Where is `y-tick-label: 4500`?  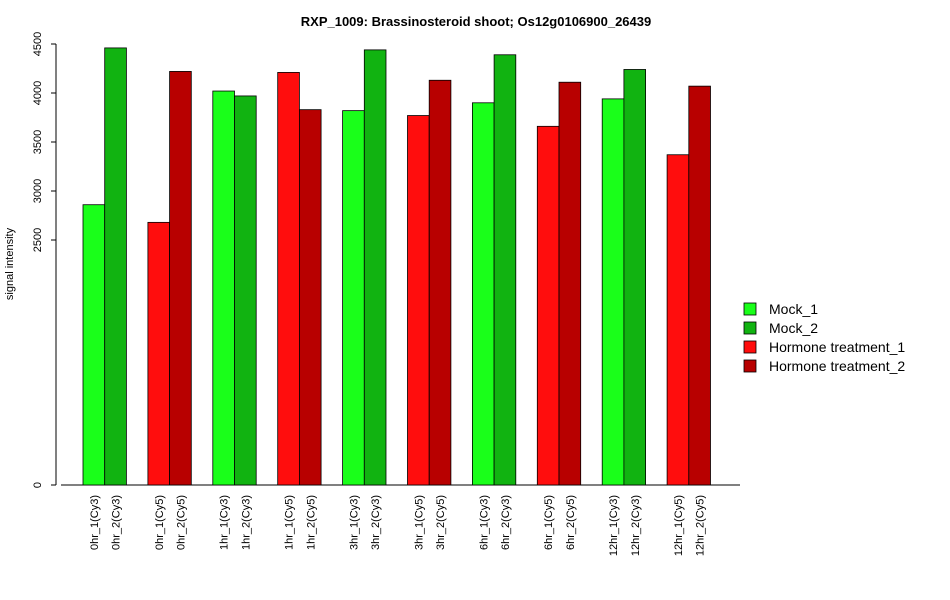
y-tick-label: 4500 is located at coordinates (38, 44).